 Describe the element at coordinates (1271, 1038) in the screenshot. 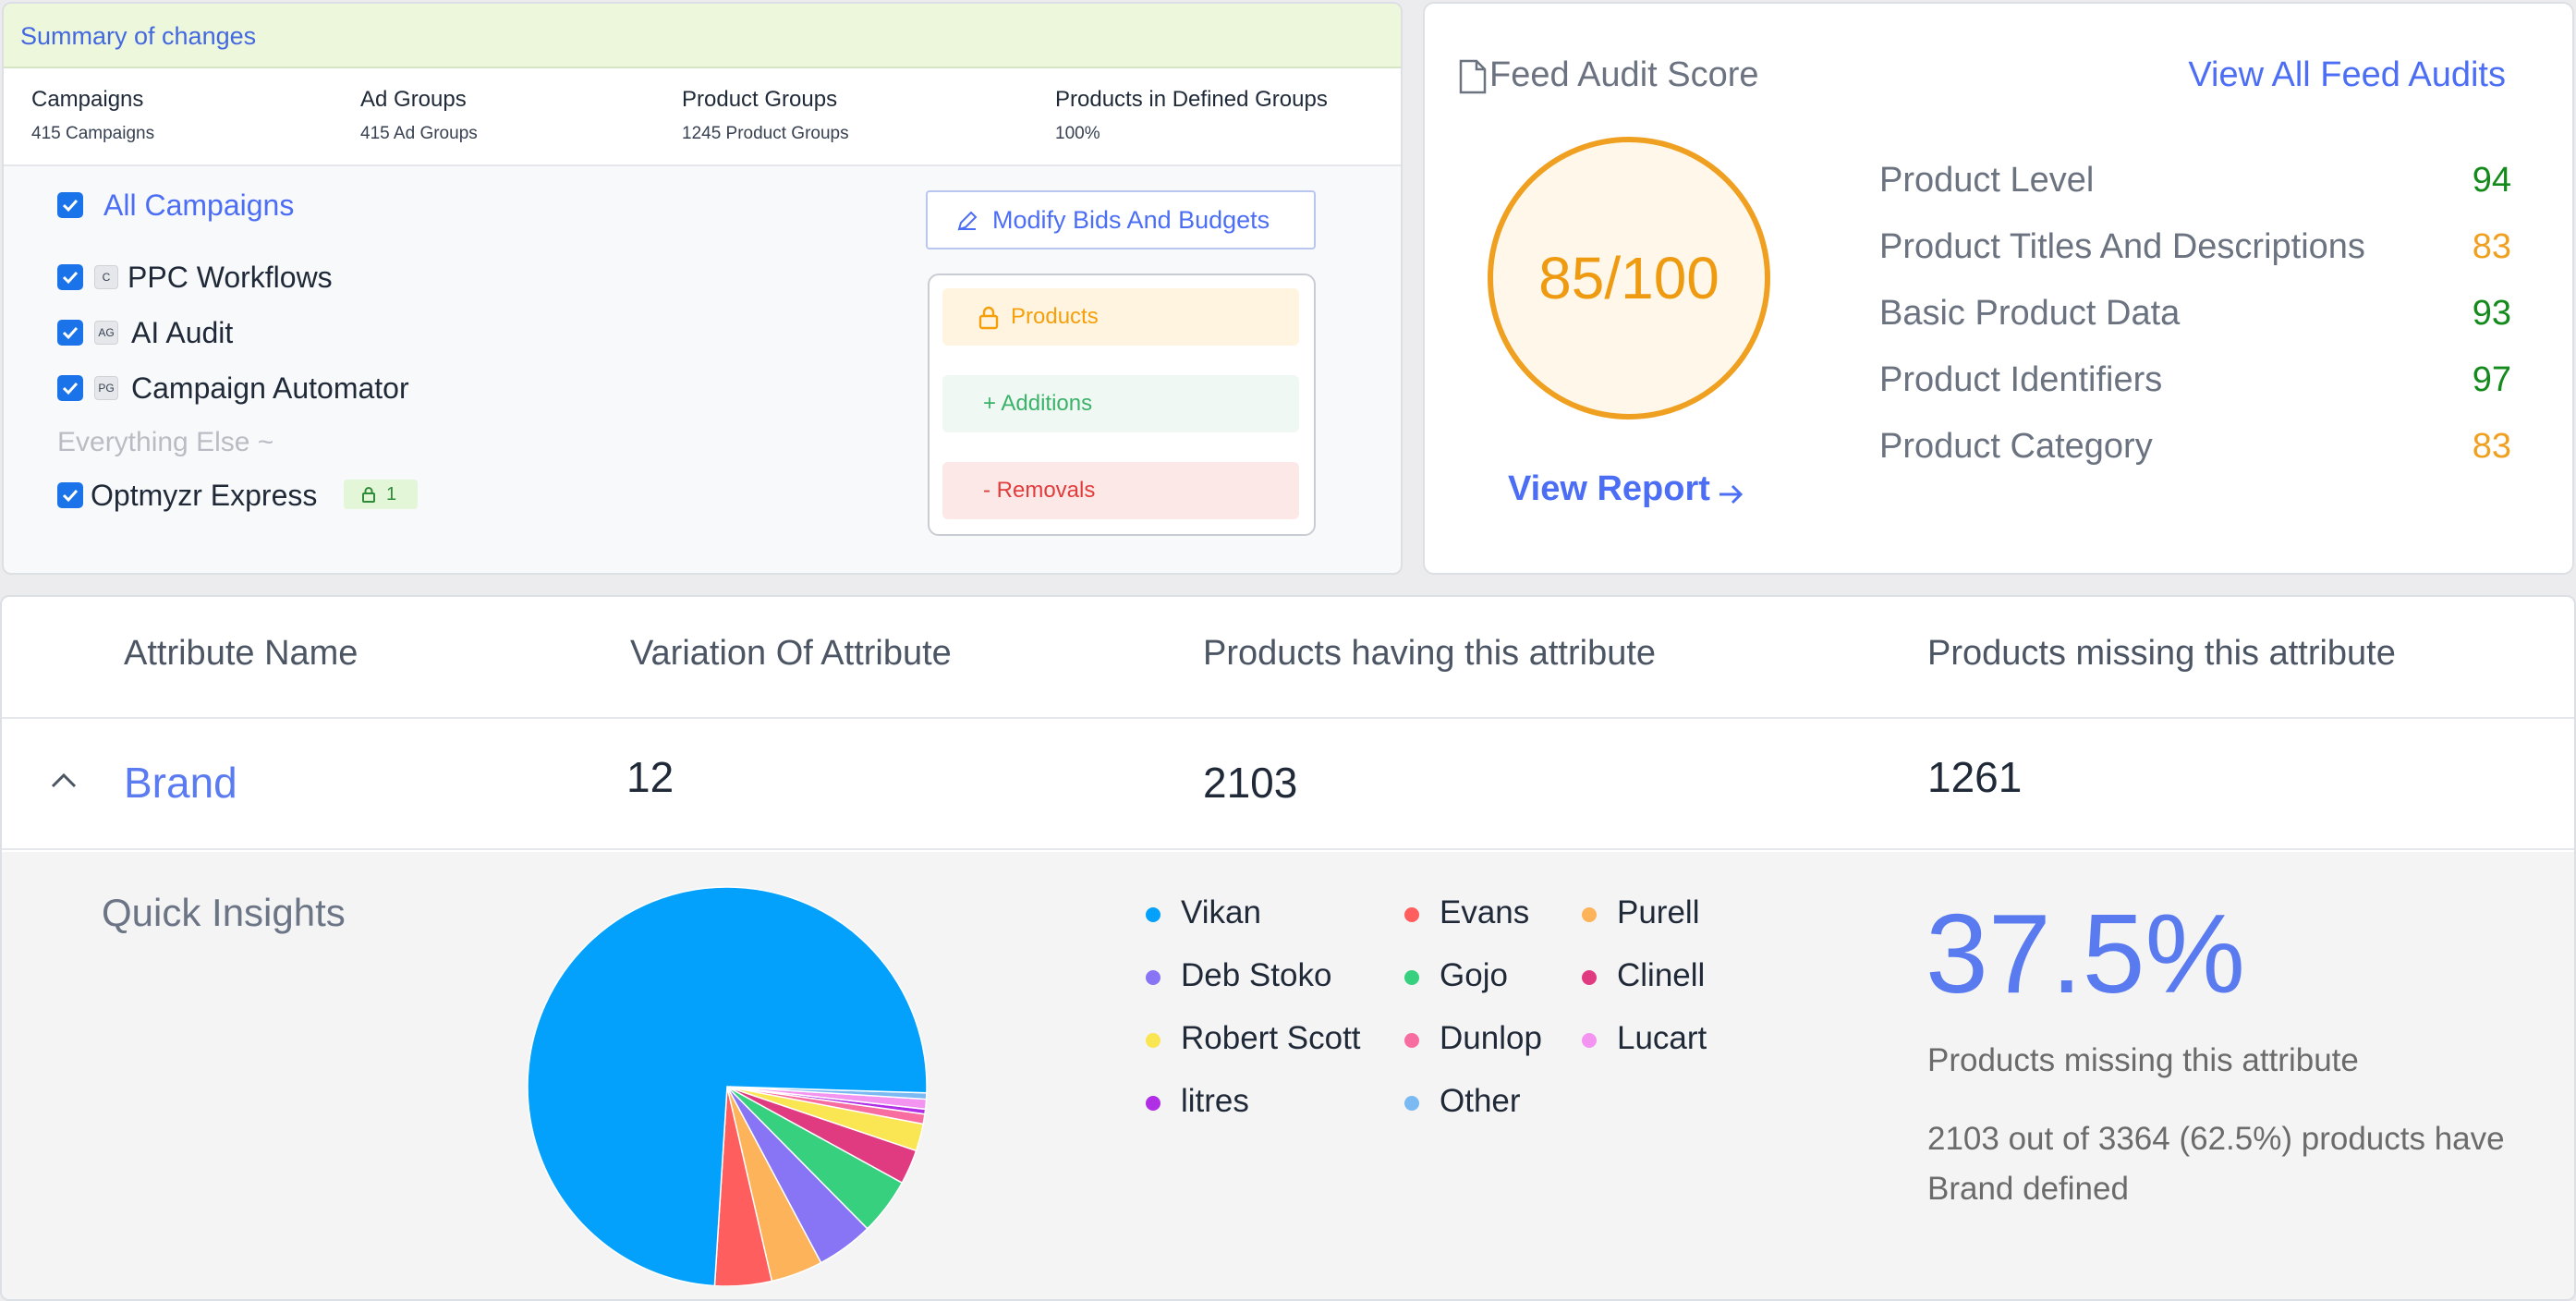

I see `legend-label: Robert Scott` at that location.